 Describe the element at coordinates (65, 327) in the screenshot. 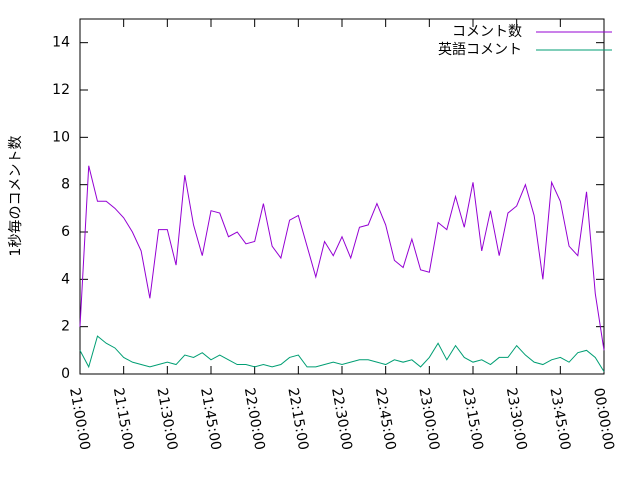

I see `y-tick-label: 2` at that location.